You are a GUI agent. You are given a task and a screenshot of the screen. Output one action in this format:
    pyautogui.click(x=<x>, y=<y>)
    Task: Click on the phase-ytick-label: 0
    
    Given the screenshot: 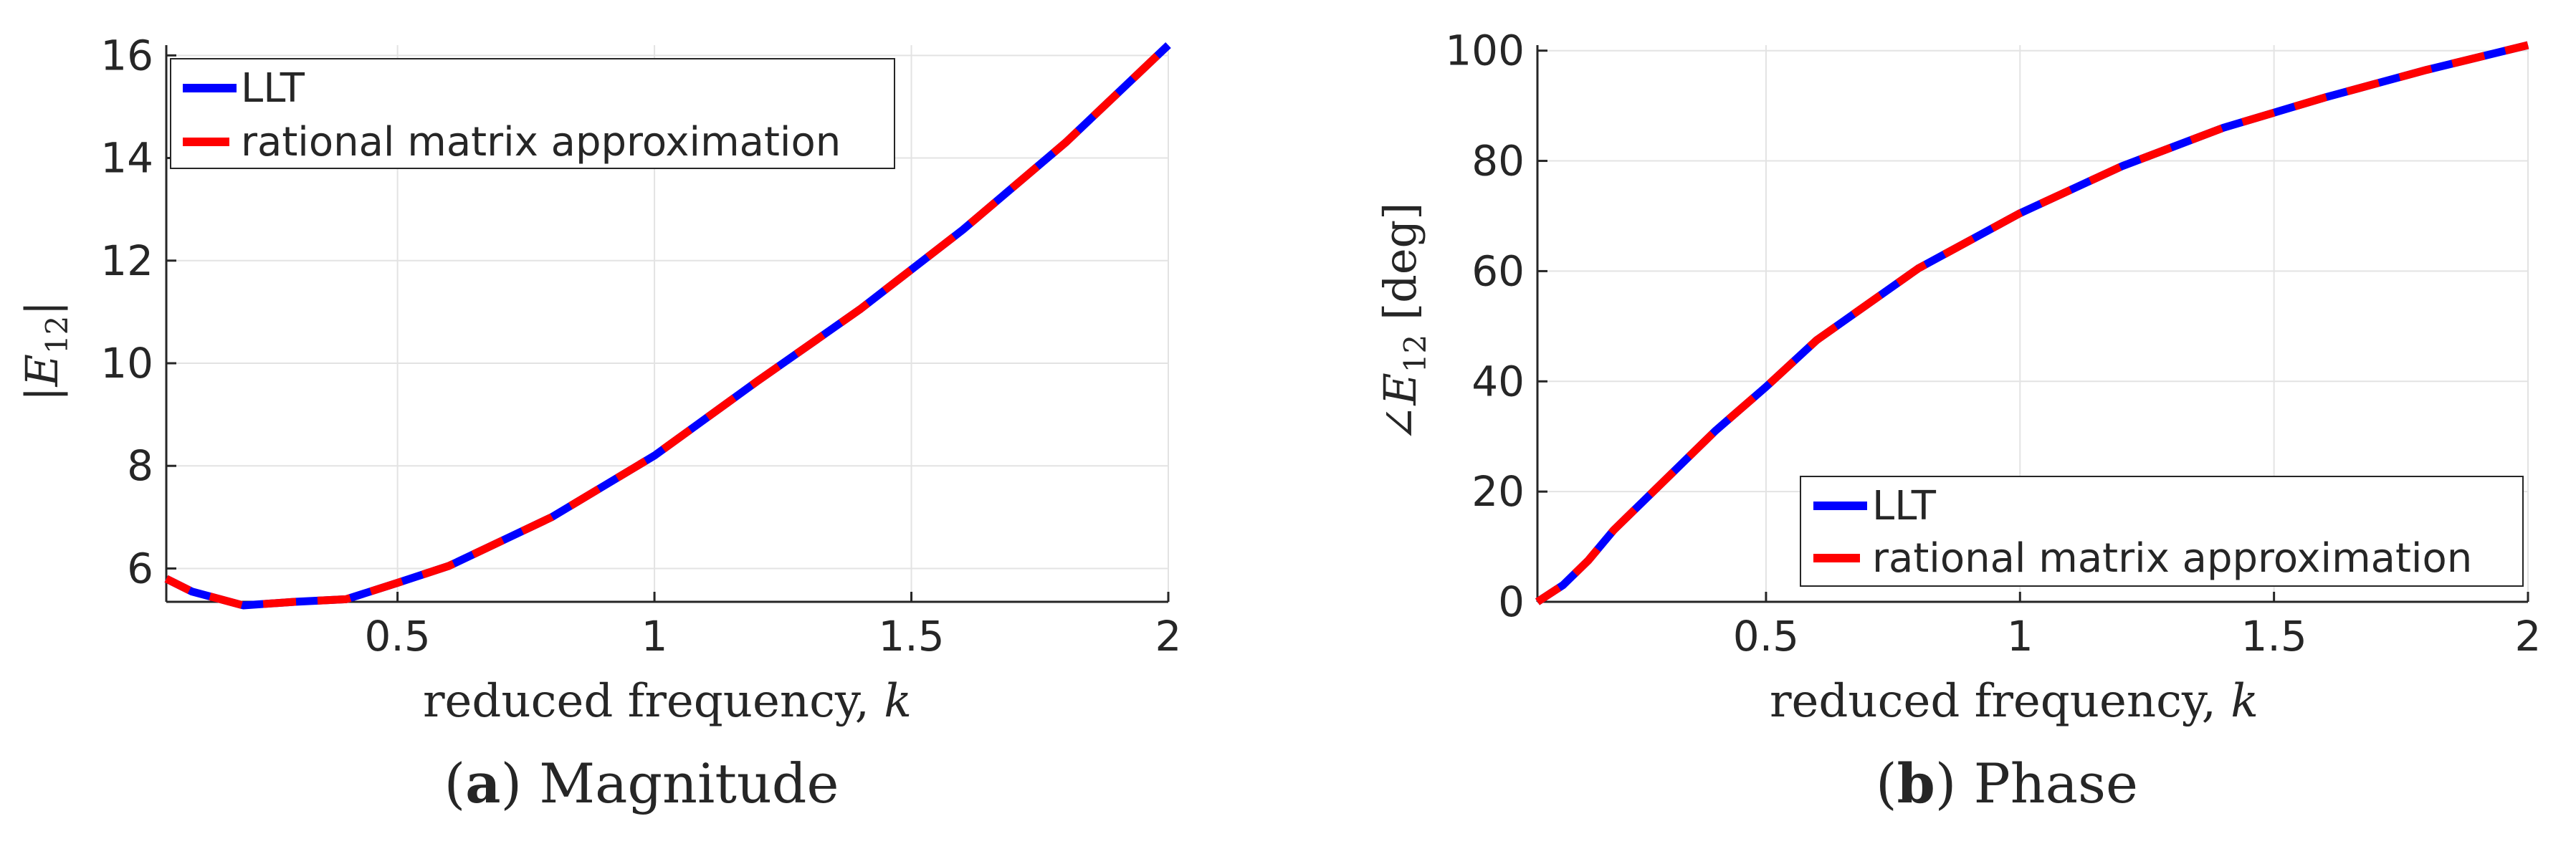 What is the action you would take?
    pyautogui.click(x=1511, y=601)
    